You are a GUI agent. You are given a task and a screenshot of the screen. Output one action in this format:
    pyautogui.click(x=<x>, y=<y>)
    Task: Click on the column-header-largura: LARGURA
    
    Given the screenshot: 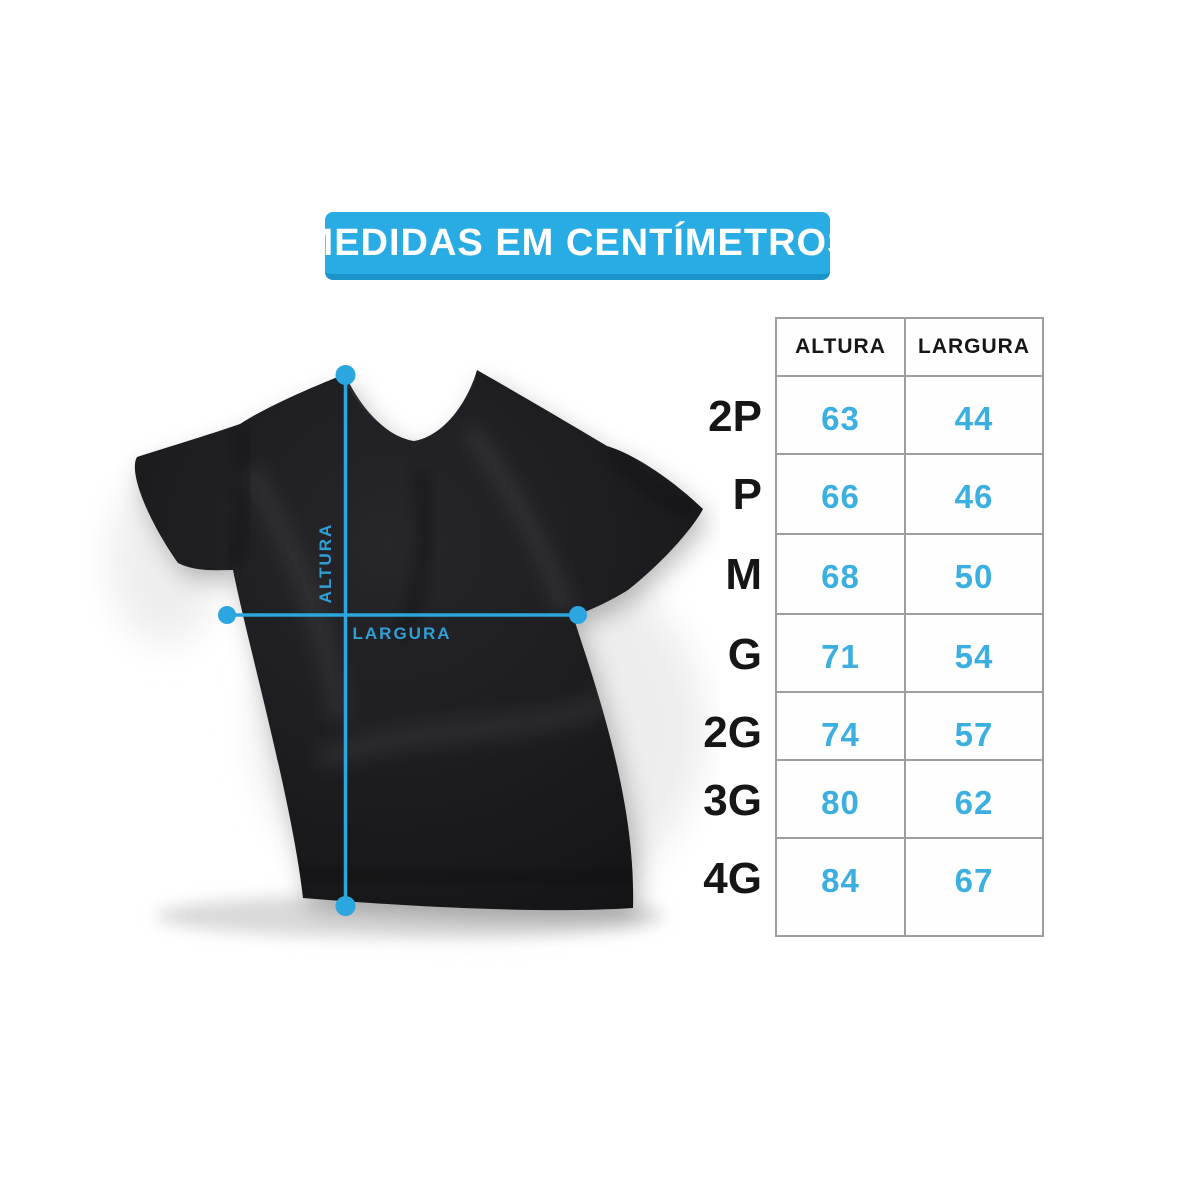 What is the action you would take?
    pyautogui.click(x=974, y=347)
    